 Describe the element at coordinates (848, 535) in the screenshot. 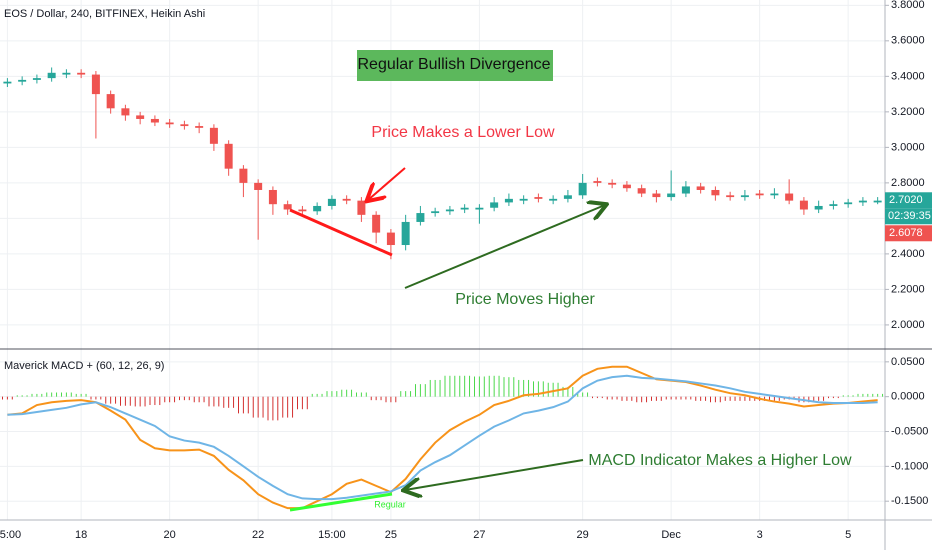

I see `x-tick-label: 5` at that location.